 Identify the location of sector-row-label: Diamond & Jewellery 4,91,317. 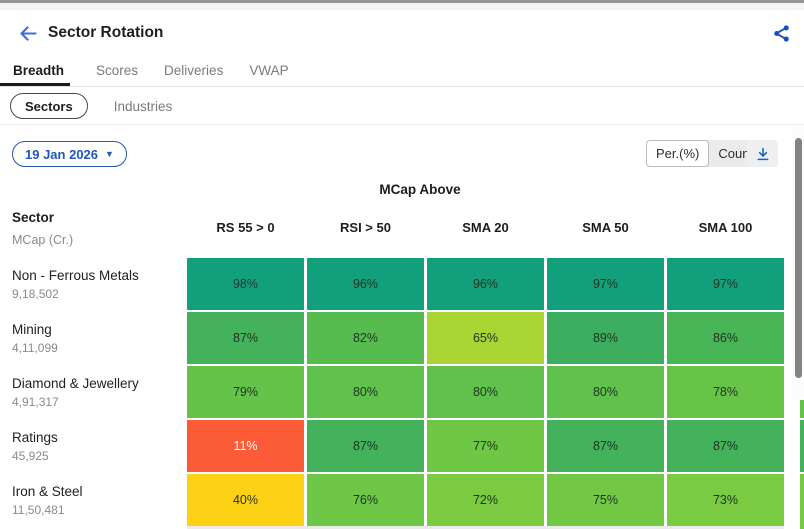
(97, 392).